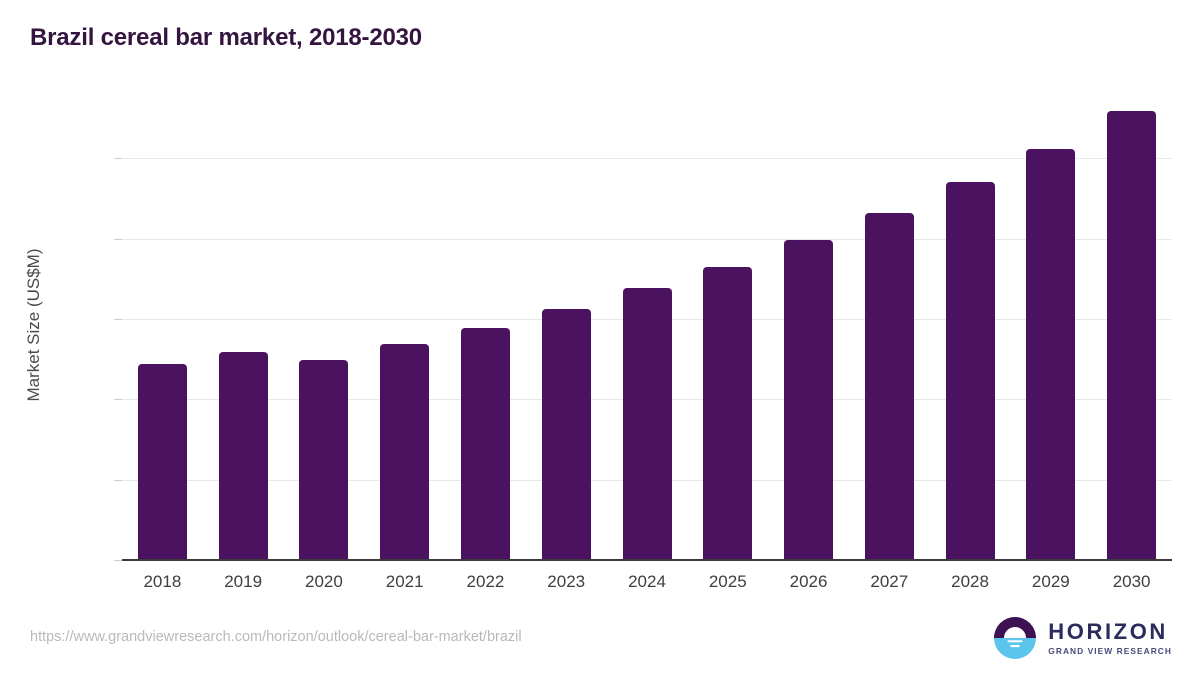  I want to click on x-tick-label: 2023, so click(566, 581).